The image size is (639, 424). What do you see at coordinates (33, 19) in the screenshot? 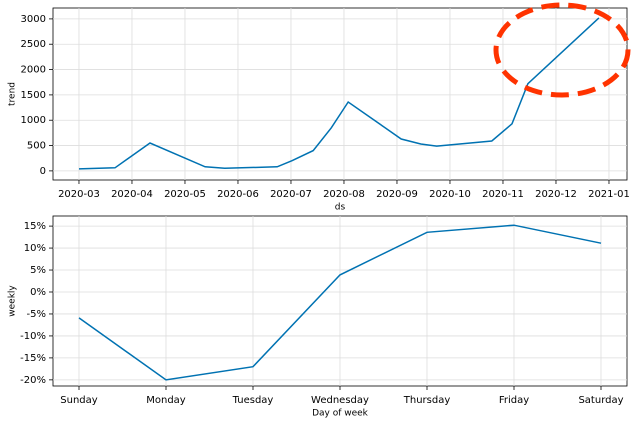
I see `y-tick-label: 3000` at bounding box center [33, 19].